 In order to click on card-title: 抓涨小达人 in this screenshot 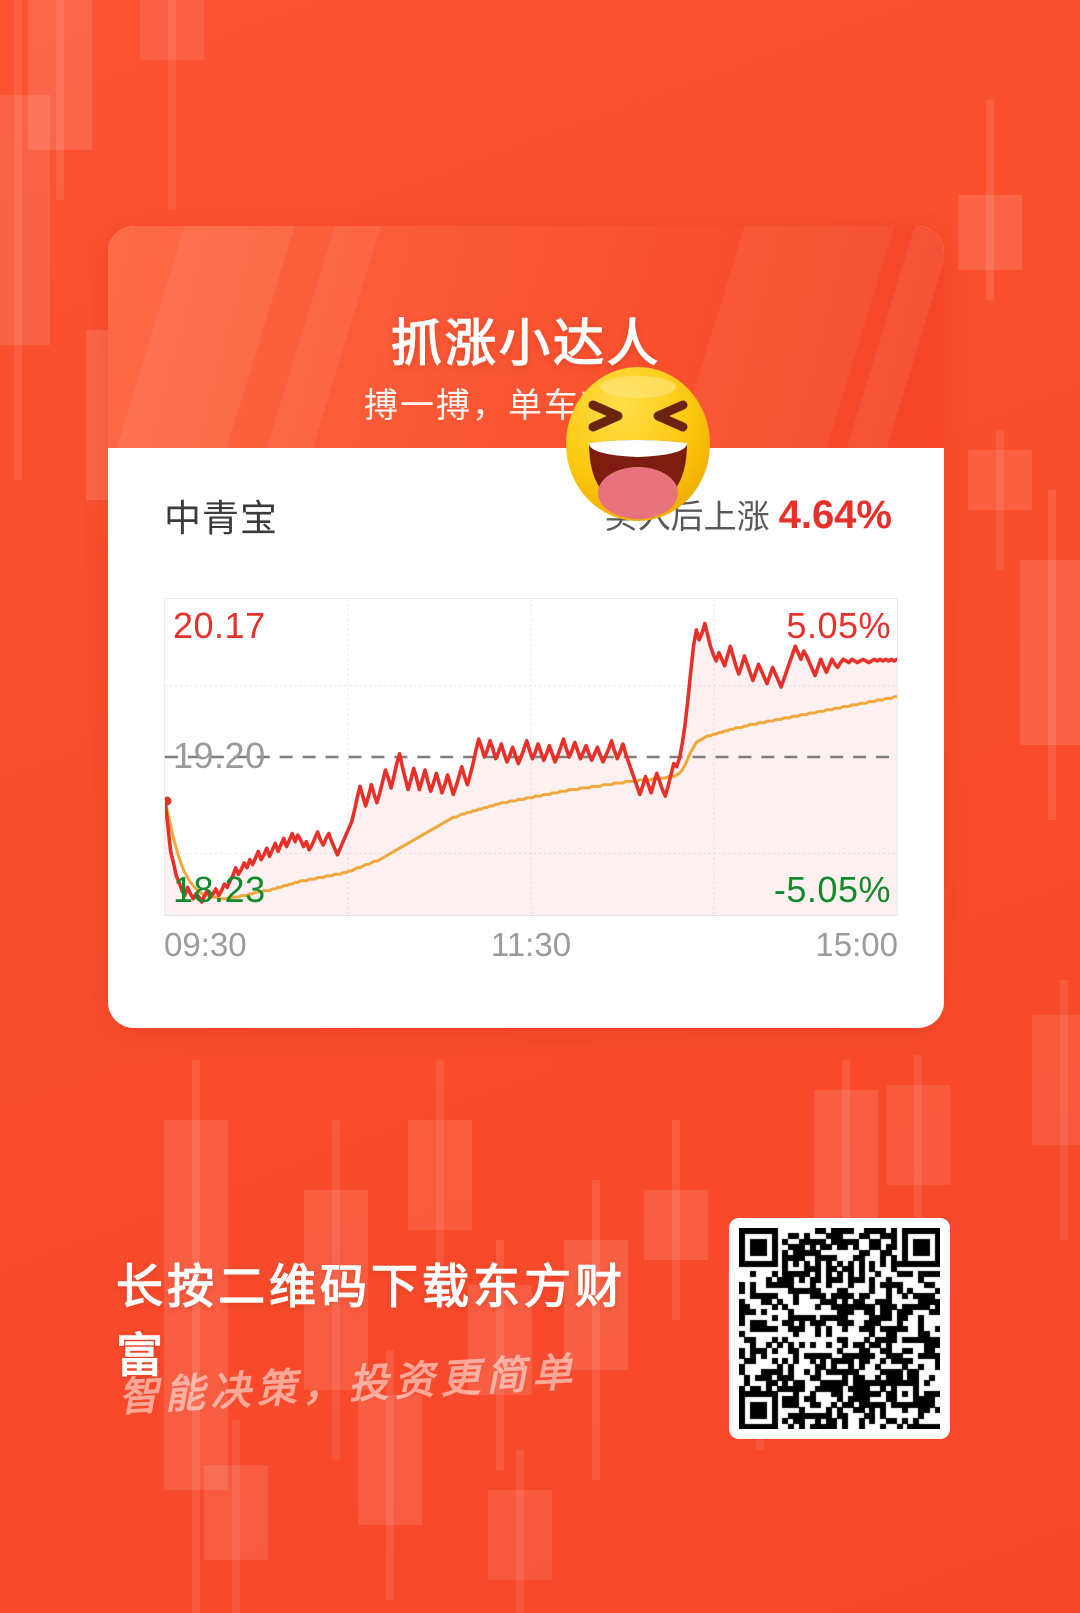, I will do `click(525, 343)`.